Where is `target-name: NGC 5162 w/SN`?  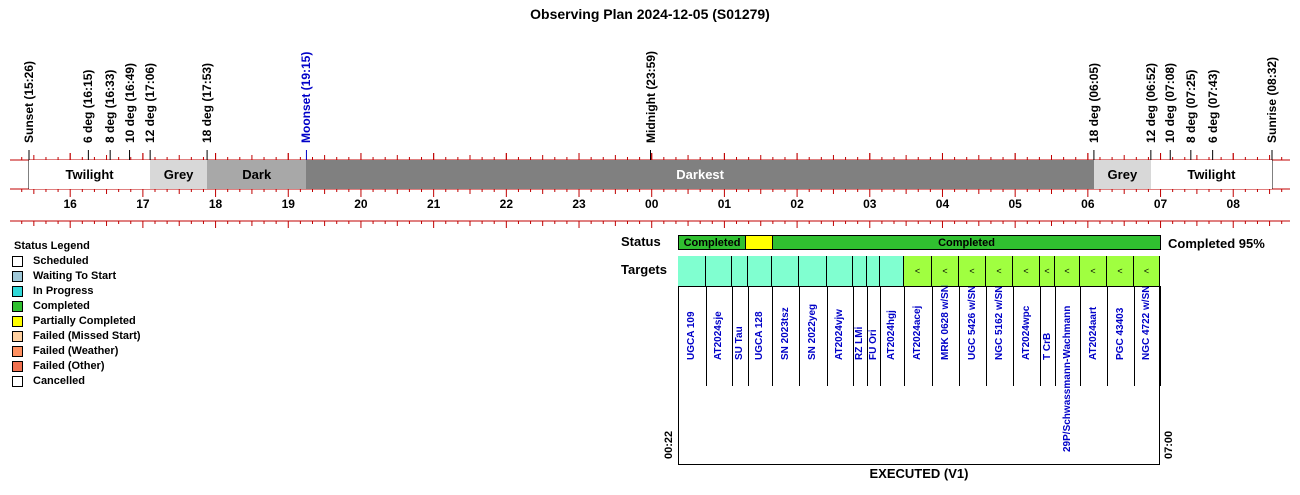 target-name: NGC 5162 w/SN is located at coordinates (999, 322).